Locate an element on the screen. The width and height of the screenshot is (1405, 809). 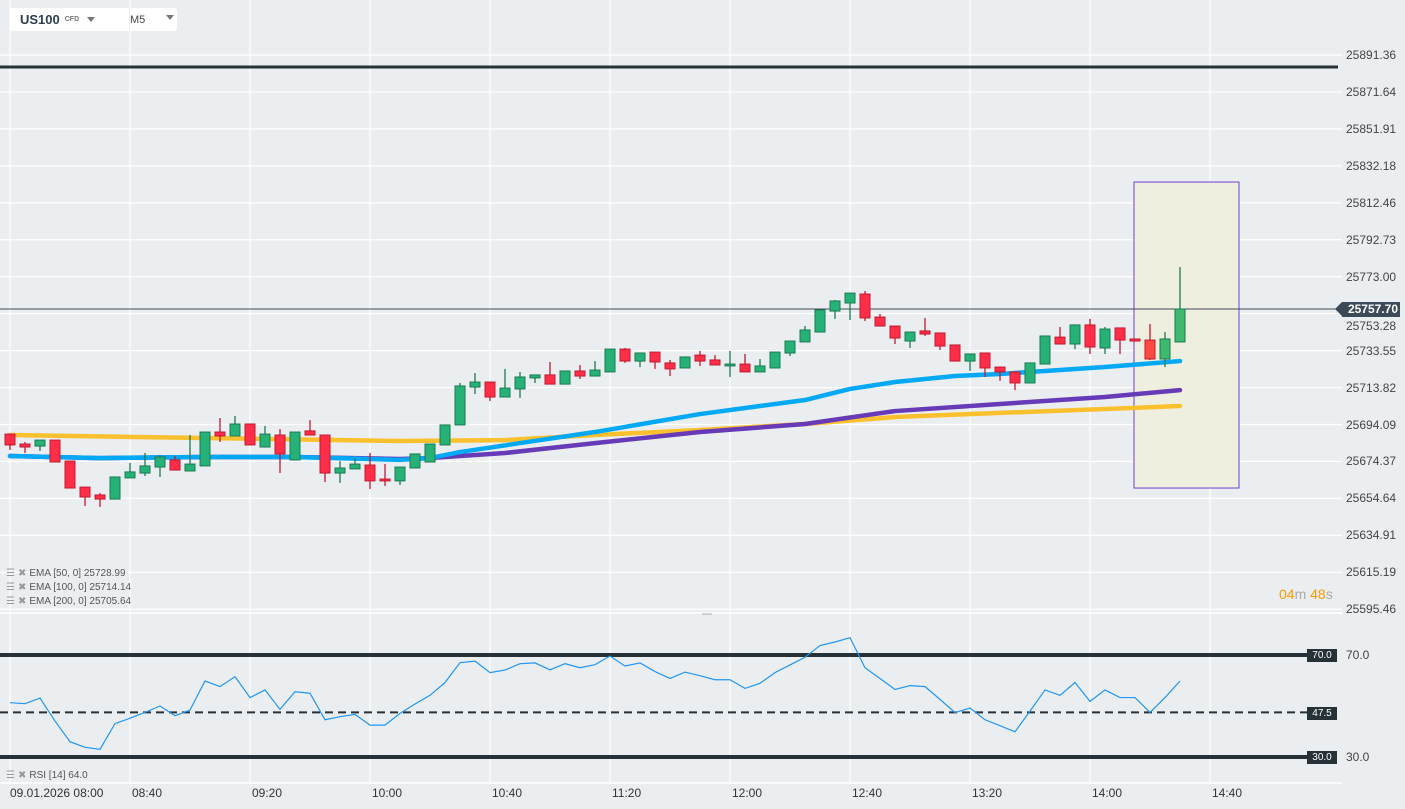
rsi-line is located at coordinates (595, 693).